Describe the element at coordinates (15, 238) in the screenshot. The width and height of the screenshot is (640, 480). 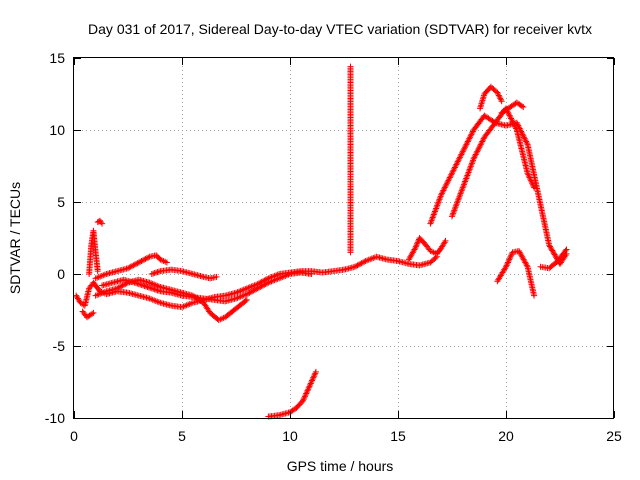
I see `y-axis-label: SDTVAR / TECUs` at that location.